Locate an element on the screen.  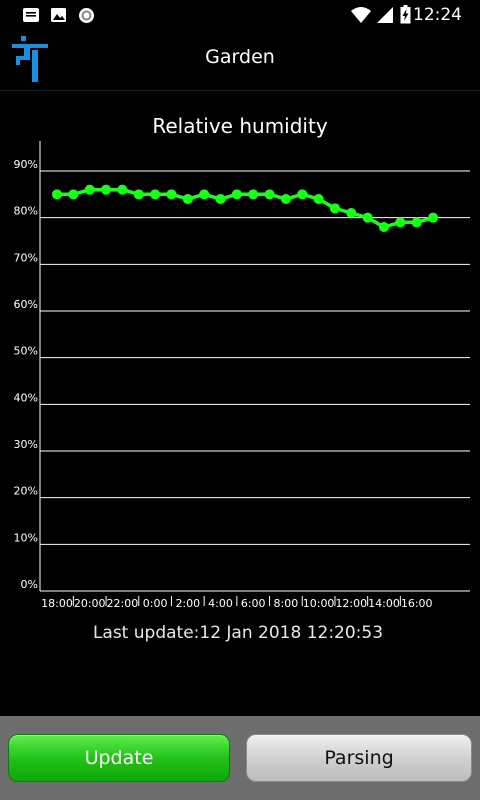
y-tick-label: 0% is located at coordinates (29, 584).